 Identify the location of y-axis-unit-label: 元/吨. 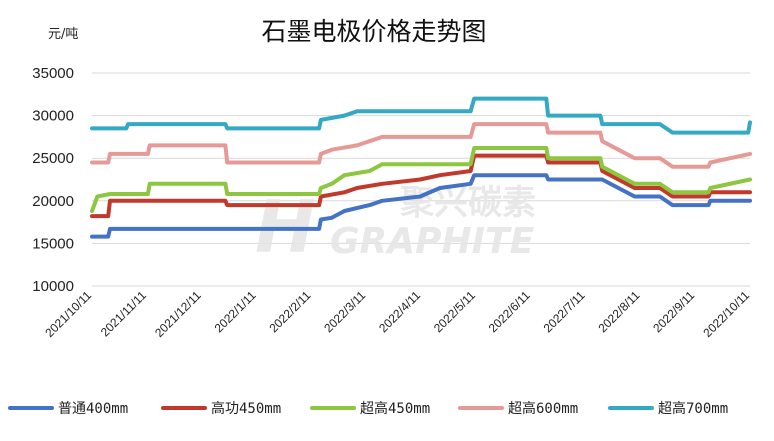
(63, 34).